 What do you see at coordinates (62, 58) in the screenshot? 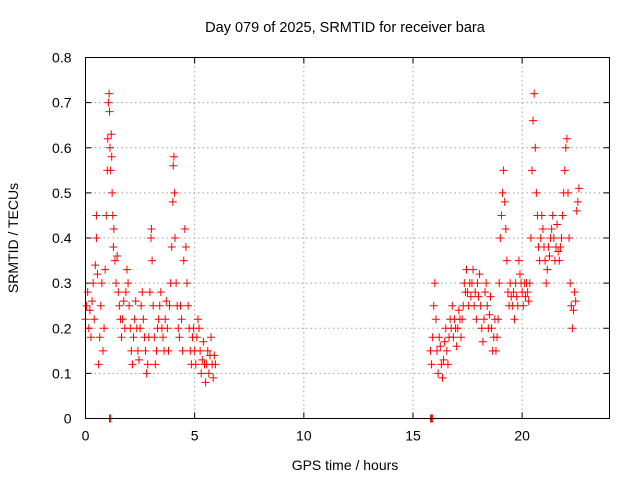
I see `y-tick-label: 0.8` at bounding box center [62, 58].